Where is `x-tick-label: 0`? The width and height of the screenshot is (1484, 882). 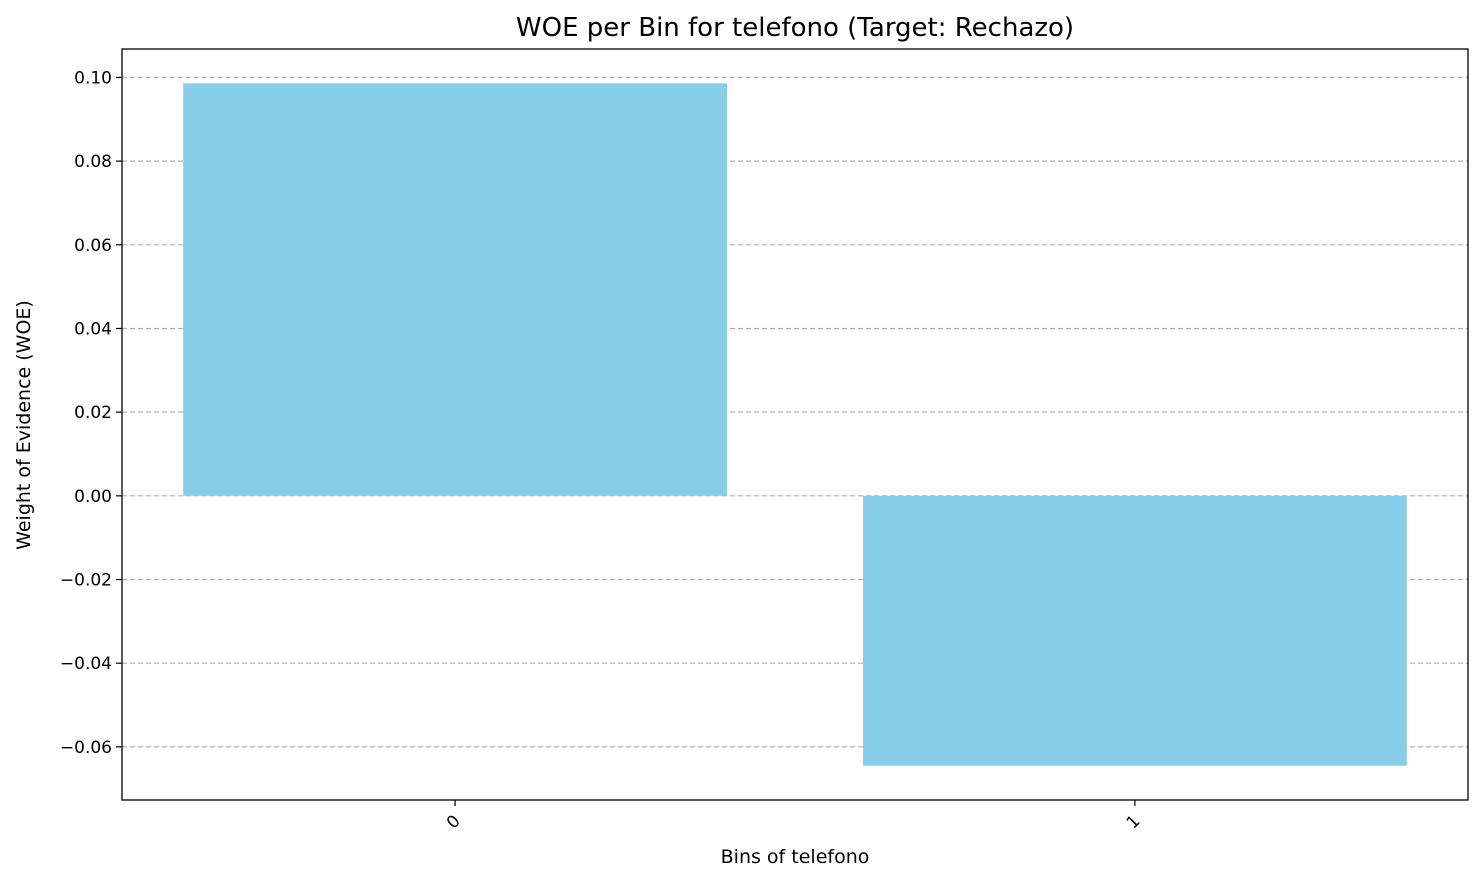
x-tick-label: 0 is located at coordinates (454, 822).